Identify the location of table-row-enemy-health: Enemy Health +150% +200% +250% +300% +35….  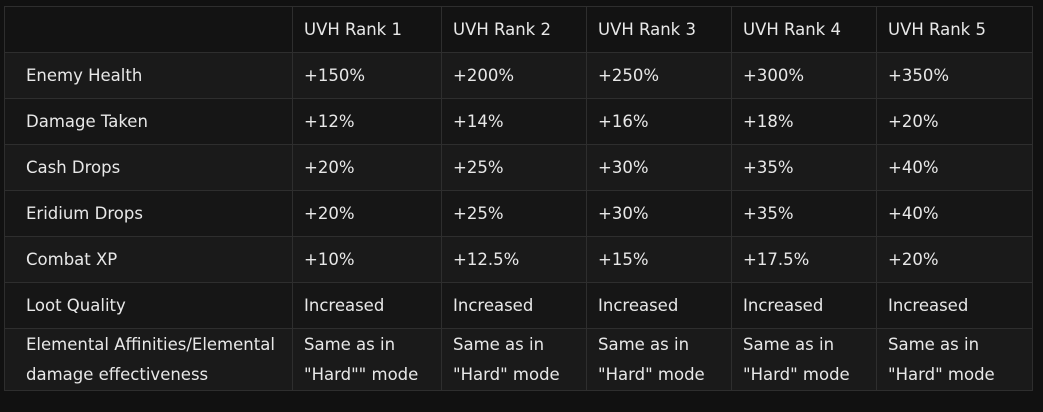
(518, 75).